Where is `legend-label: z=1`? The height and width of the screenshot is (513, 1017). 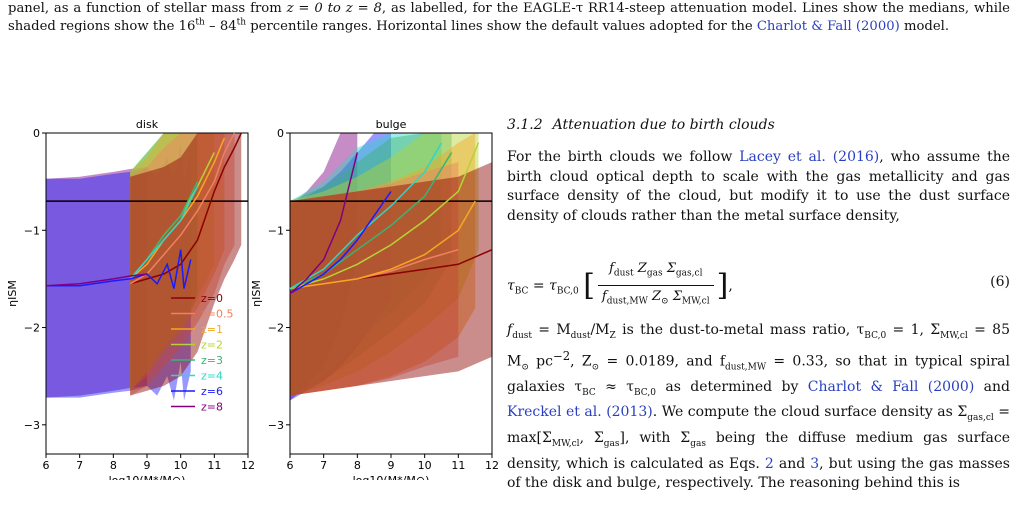
legend-label: z=1 is located at coordinates (212, 329).